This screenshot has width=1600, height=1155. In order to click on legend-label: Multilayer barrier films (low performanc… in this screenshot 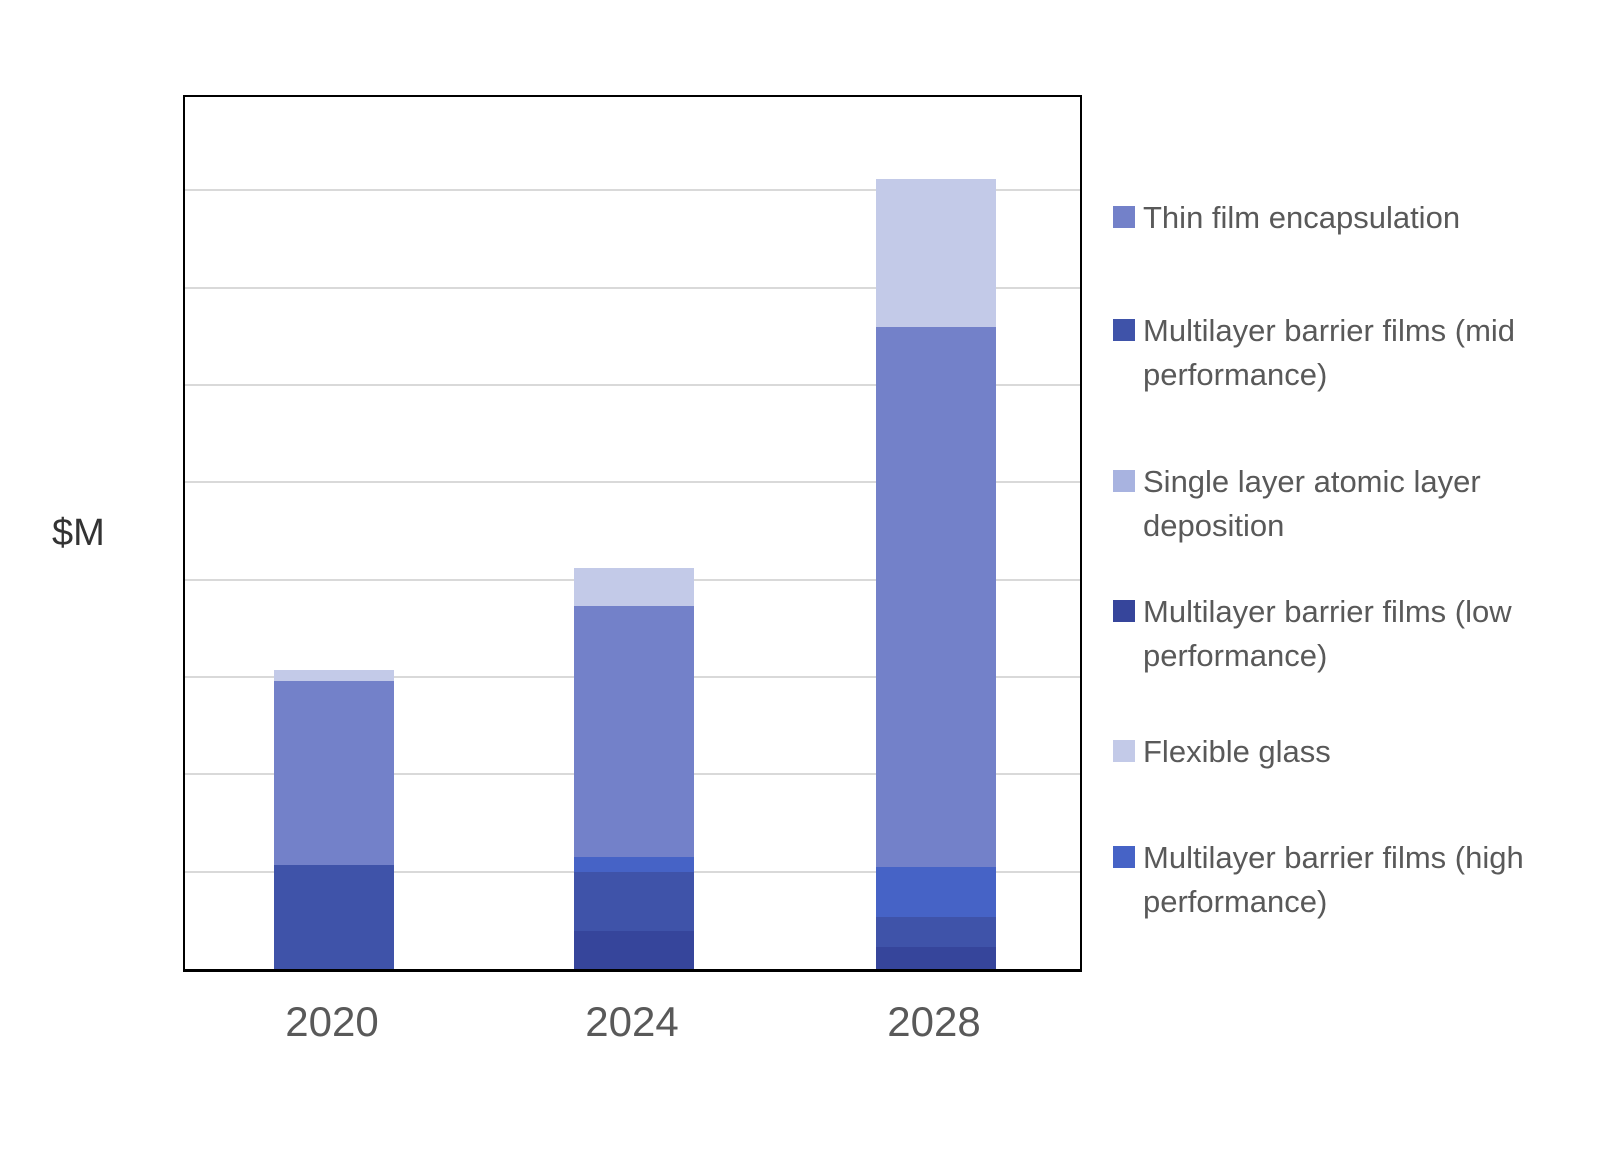, I will do `click(1327, 634)`.